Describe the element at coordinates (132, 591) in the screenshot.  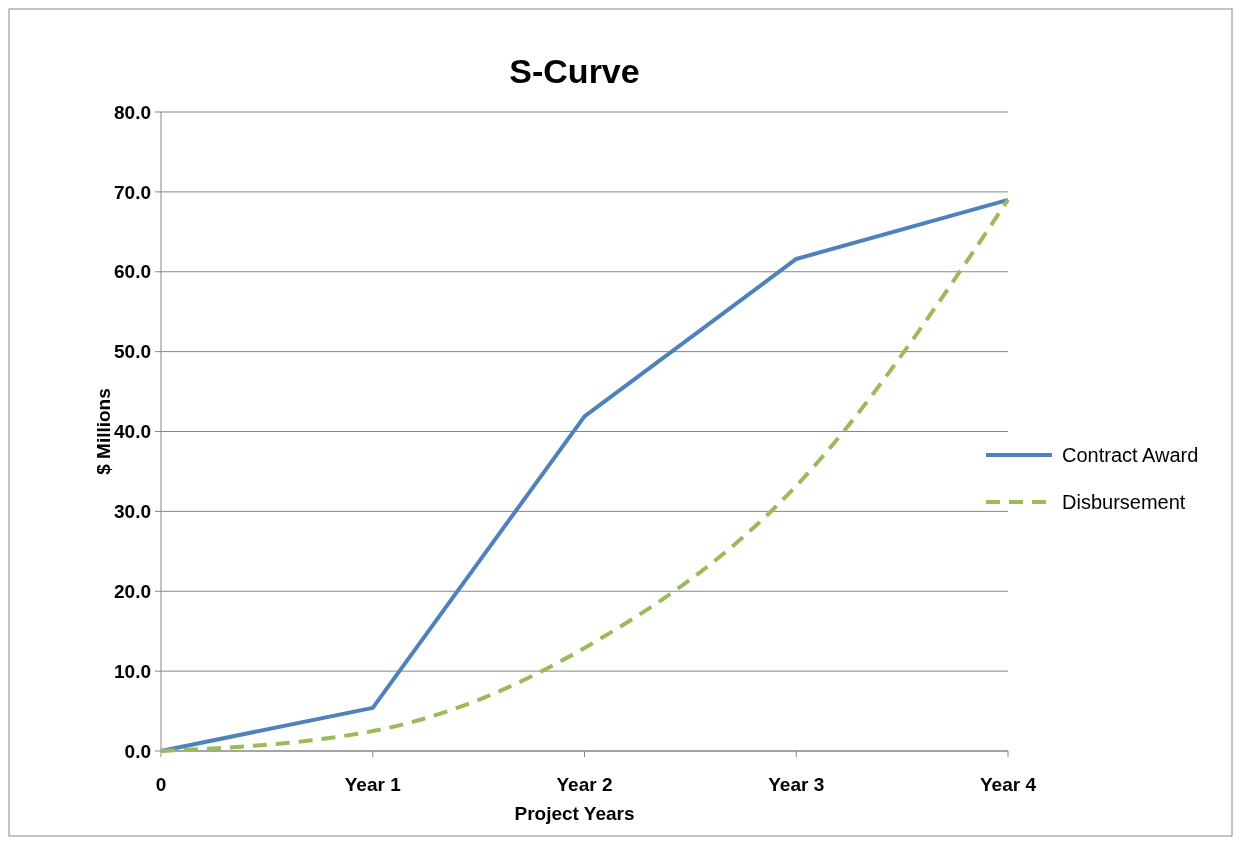
I see `y-tick-label: 20.0` at that location.